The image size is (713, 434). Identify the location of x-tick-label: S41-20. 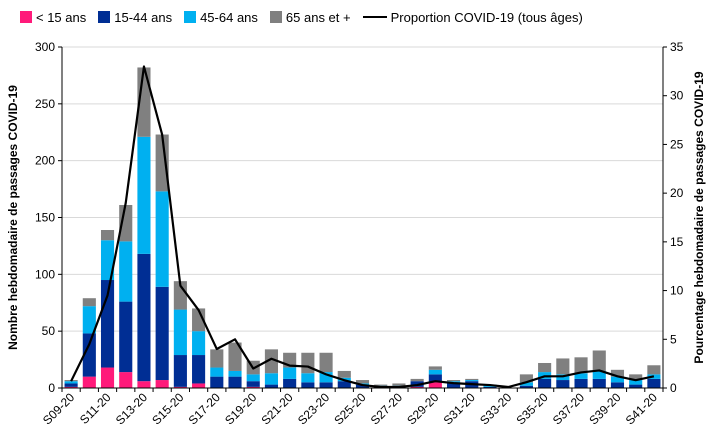
(641, 408).